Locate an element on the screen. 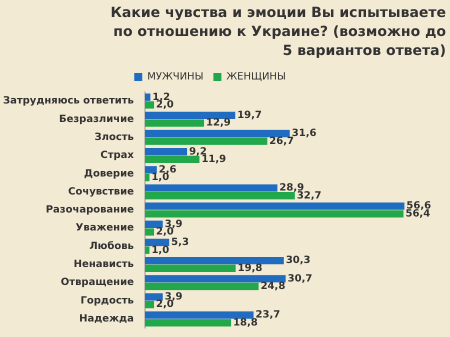 The width and height of the screenshot is (450, 337). y-tick-label: Доверие is located at coordinates (109, 174).